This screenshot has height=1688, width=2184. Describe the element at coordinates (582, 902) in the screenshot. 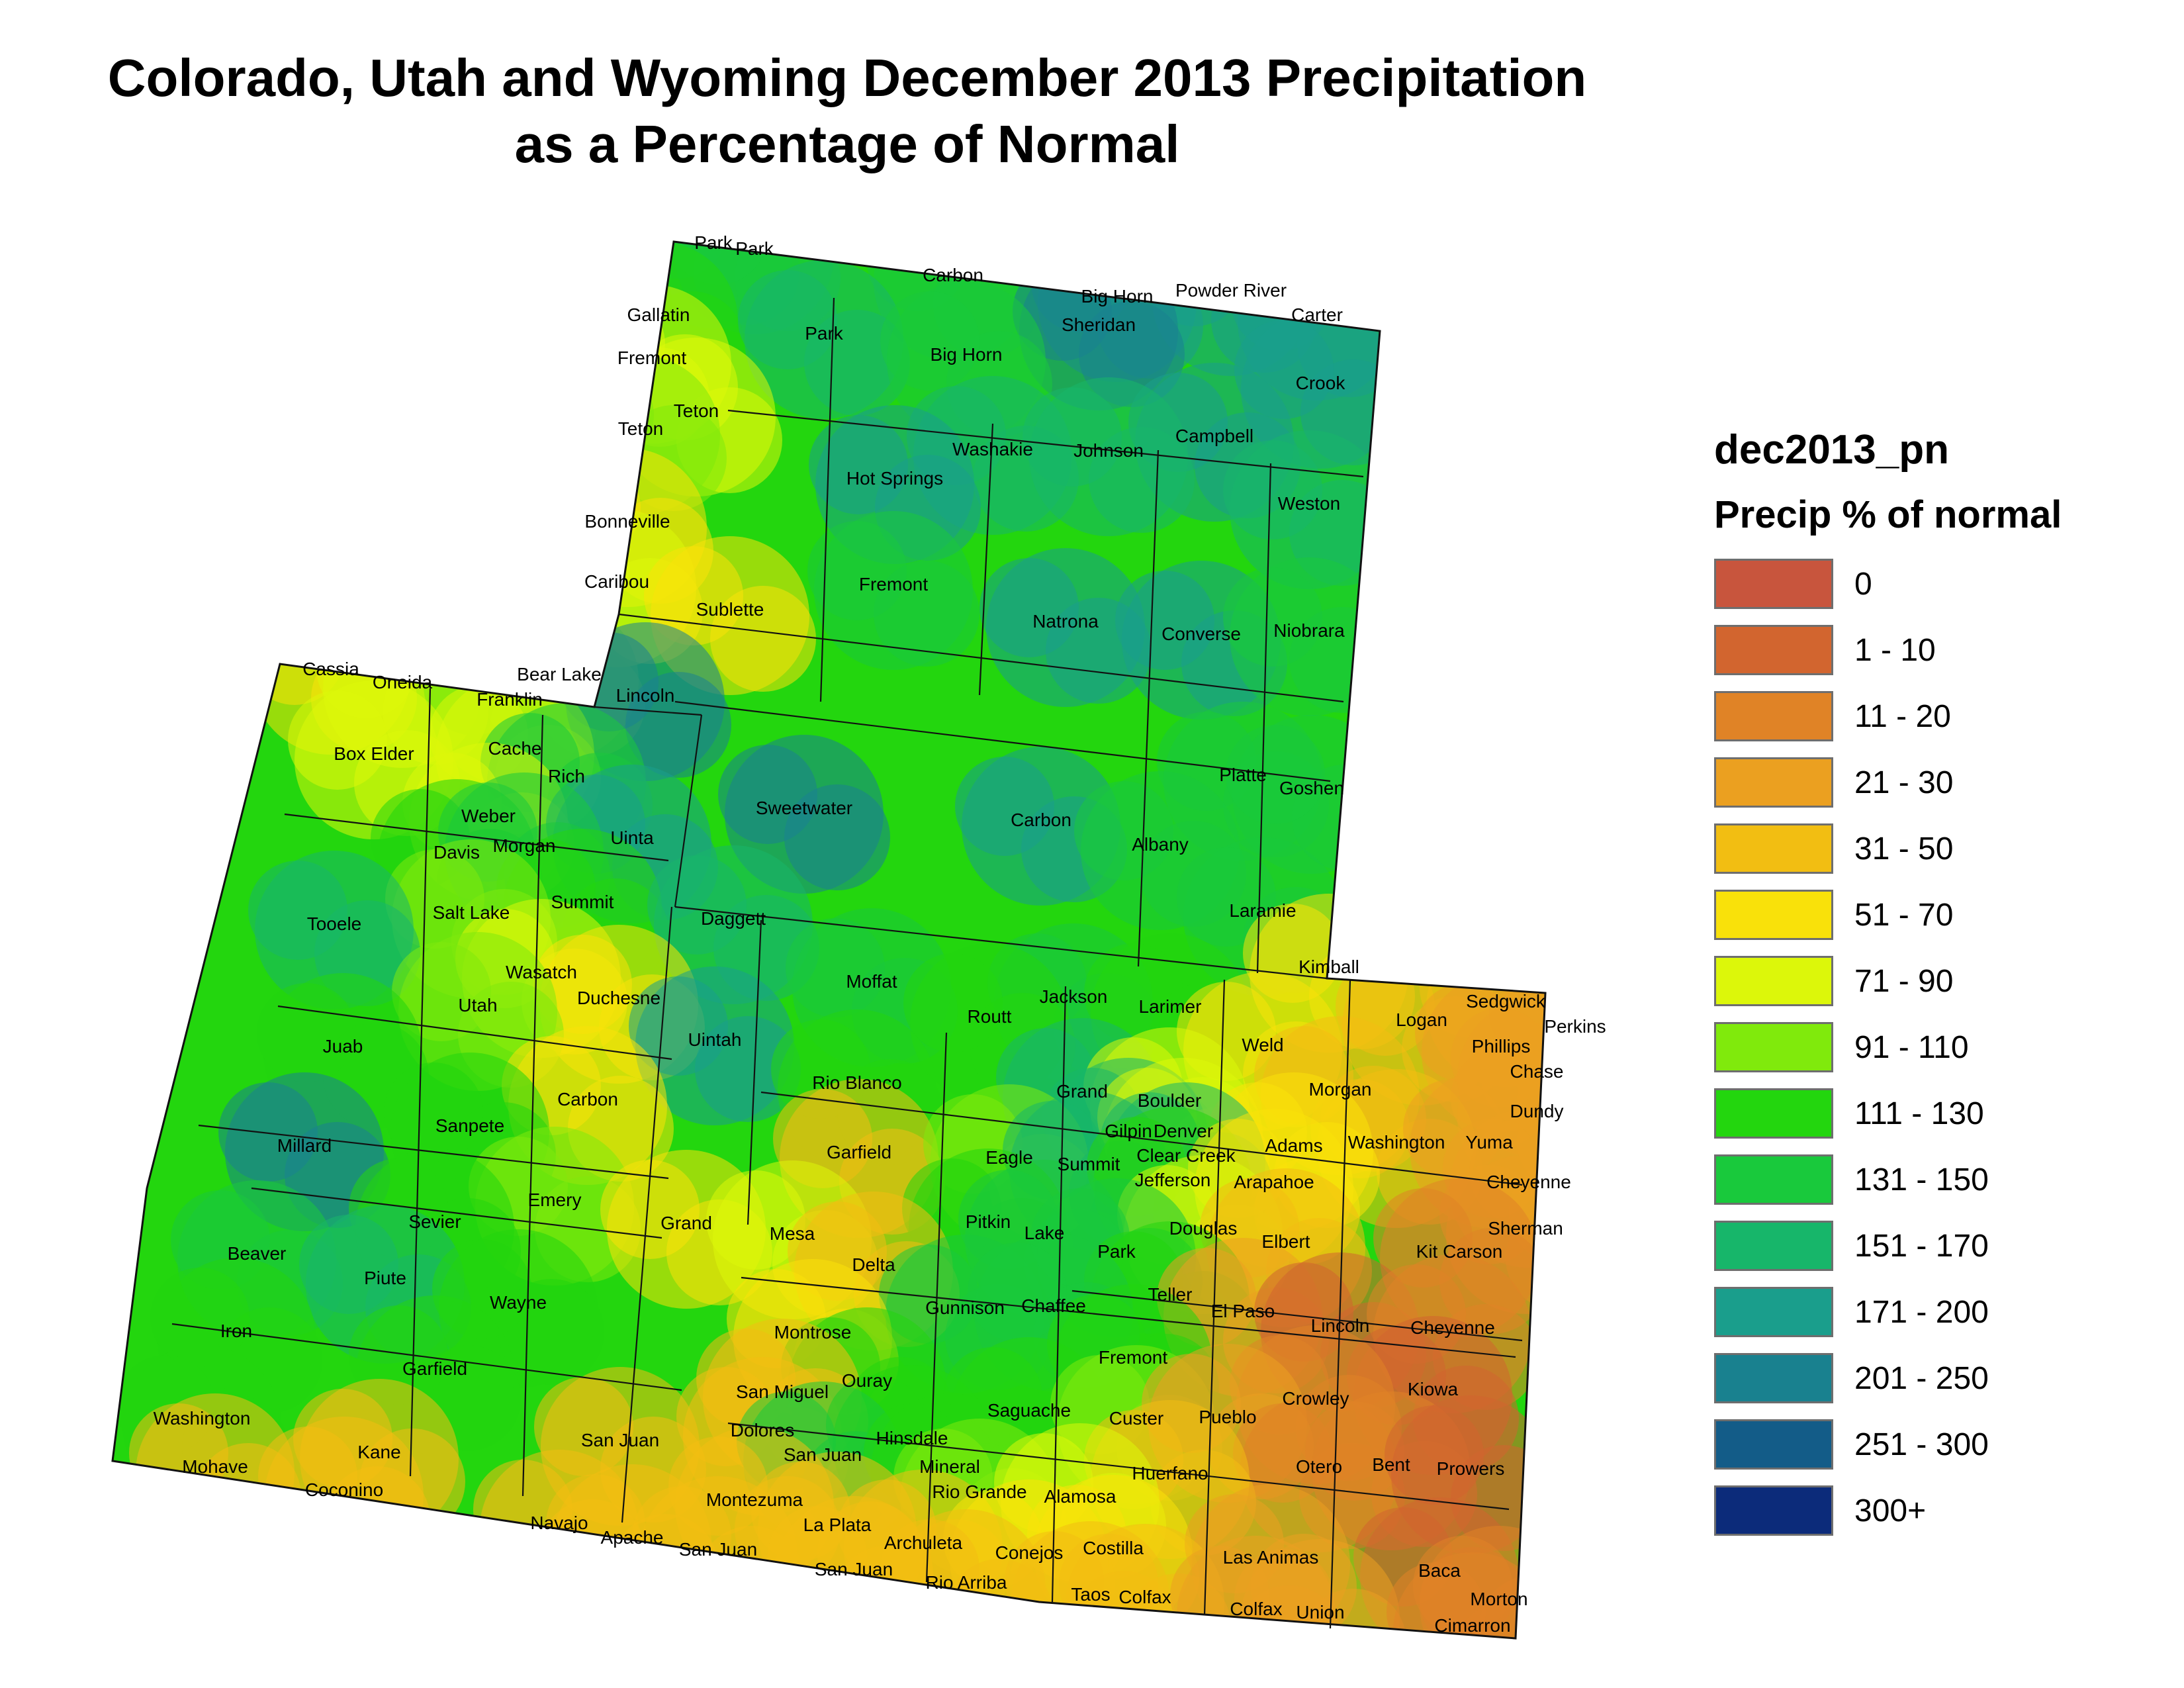

I see `county-label: Summit` at that location.